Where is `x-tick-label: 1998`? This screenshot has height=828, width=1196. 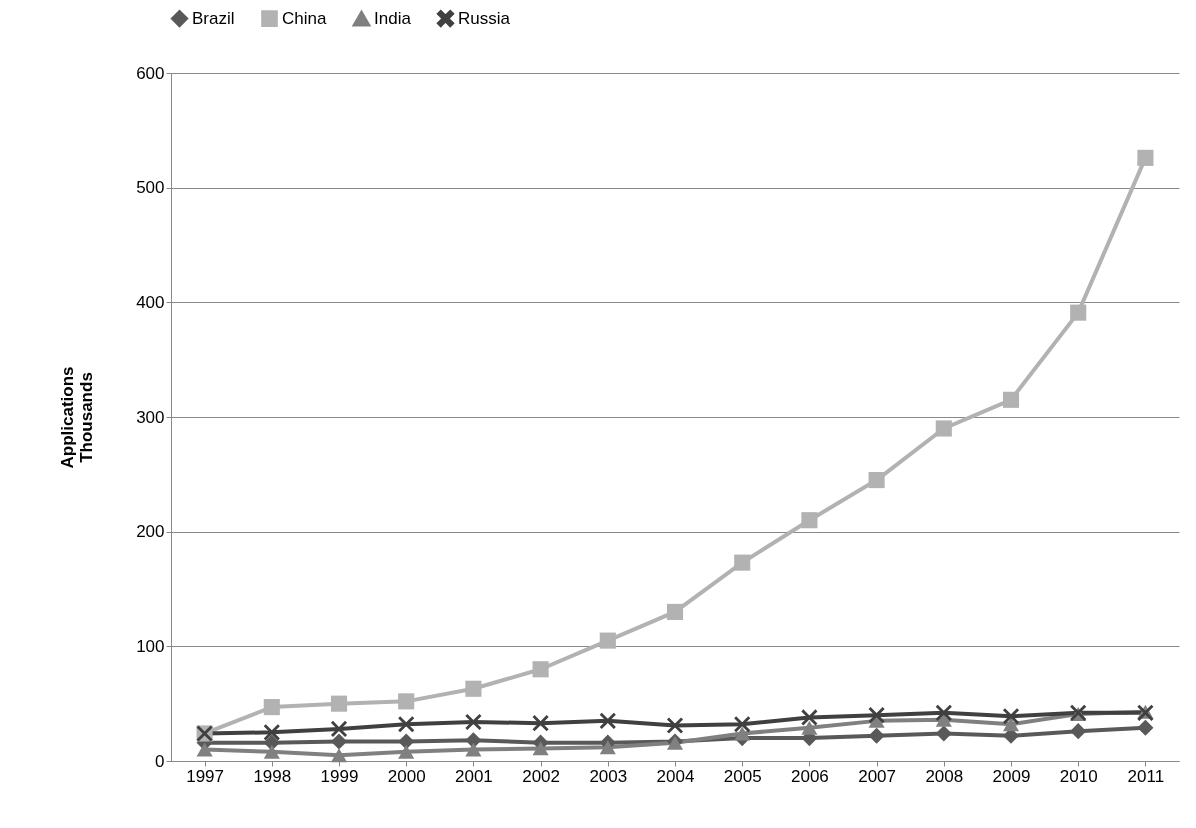
x-tick-label: 1998 is located at coordinates (272, 776).